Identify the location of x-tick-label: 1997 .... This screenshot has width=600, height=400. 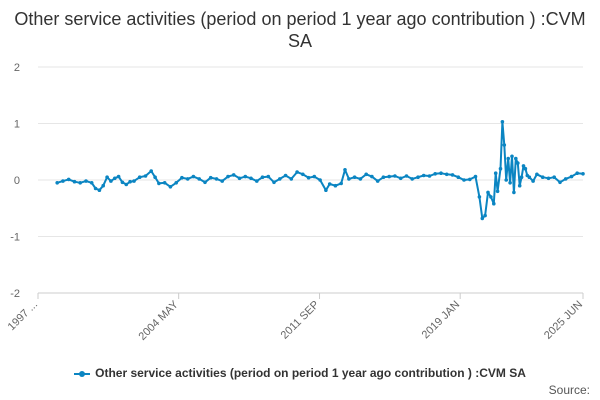
(23, 316).